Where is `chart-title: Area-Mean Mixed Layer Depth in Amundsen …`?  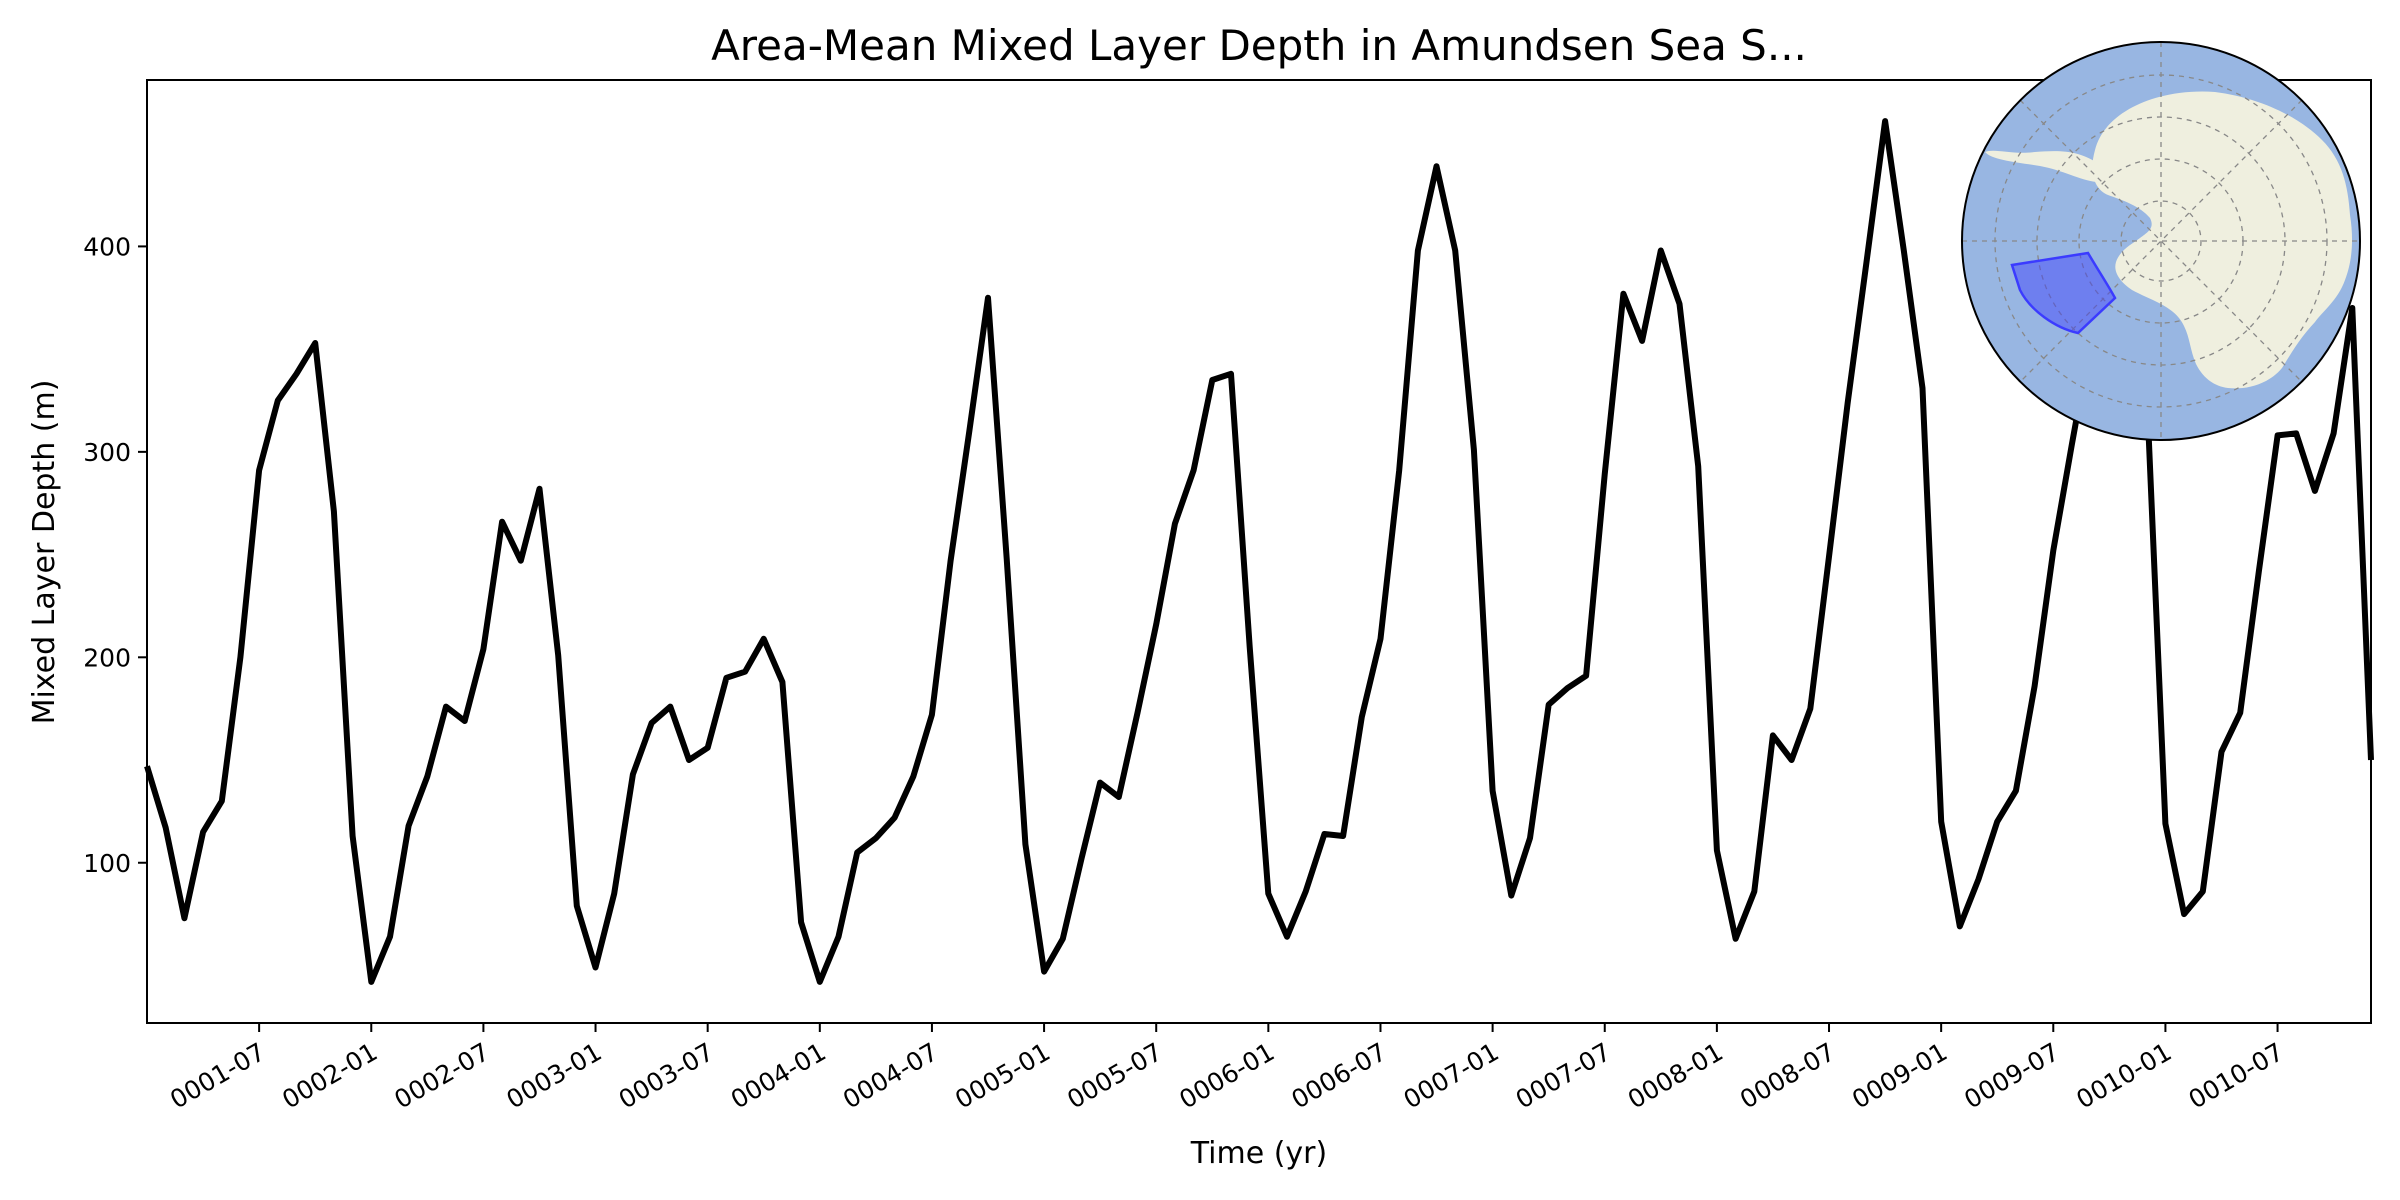
chart-title: Area-Mean Mixed Layer Depth in Amundsen … is located at coordinates (1259, 45).